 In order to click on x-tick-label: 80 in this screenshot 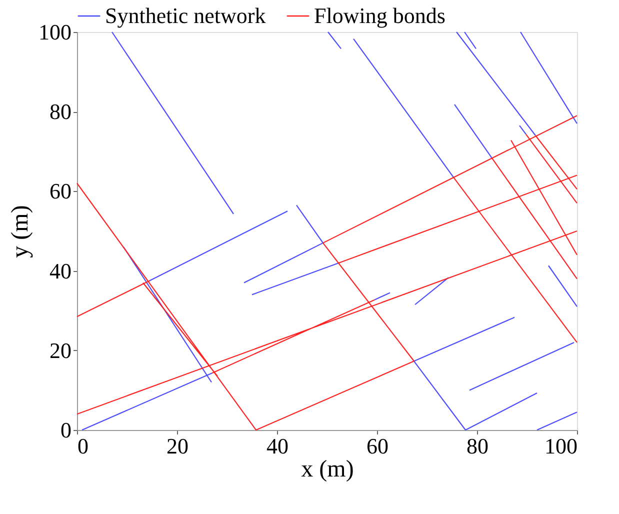, I will do `click(477, 446)`.